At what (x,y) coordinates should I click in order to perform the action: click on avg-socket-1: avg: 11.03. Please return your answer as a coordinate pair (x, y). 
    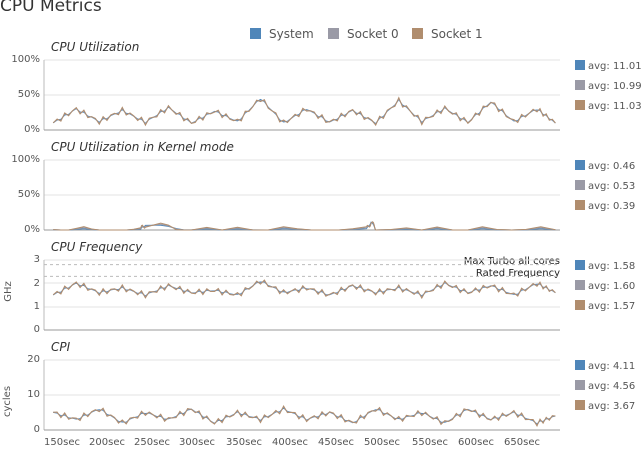
    Looking at the image, I should click on (608, 106).